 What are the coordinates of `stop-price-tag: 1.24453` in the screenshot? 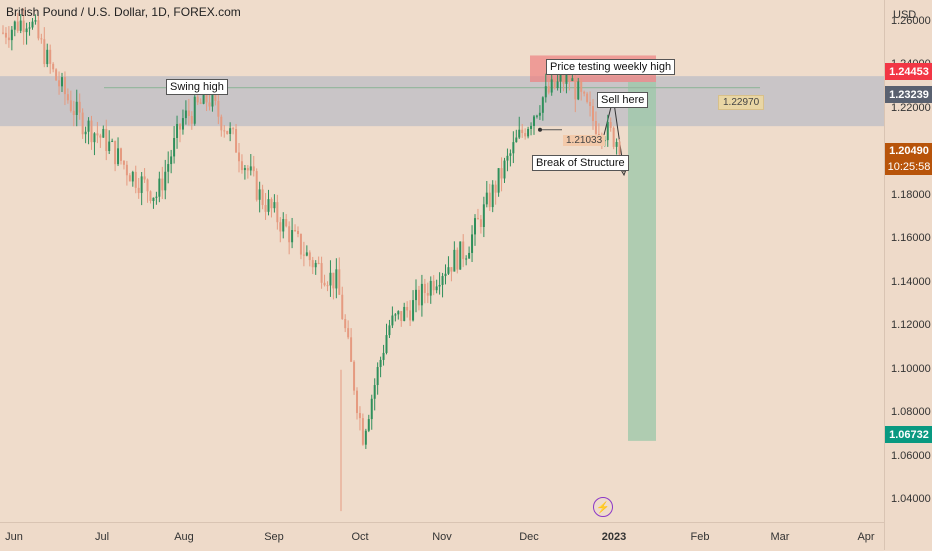 It's located at (908, 71).